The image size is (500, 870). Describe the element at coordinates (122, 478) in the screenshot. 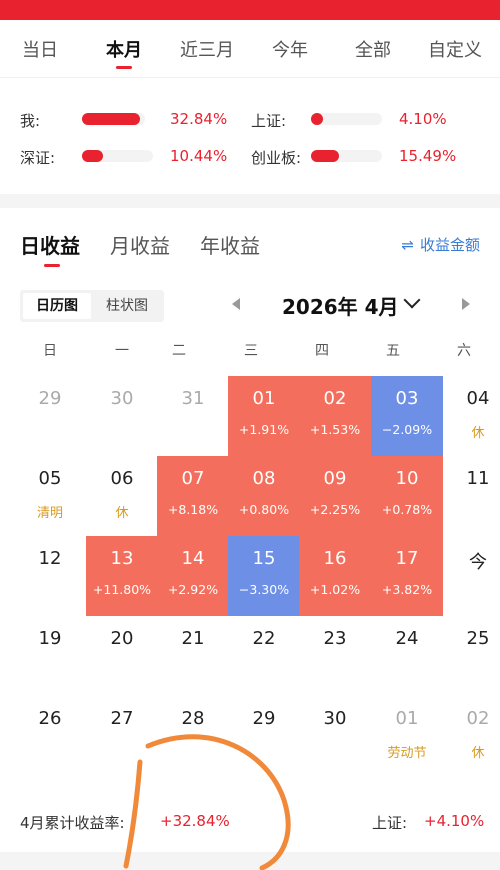

I see `calendar-day-number: 06` at that location.